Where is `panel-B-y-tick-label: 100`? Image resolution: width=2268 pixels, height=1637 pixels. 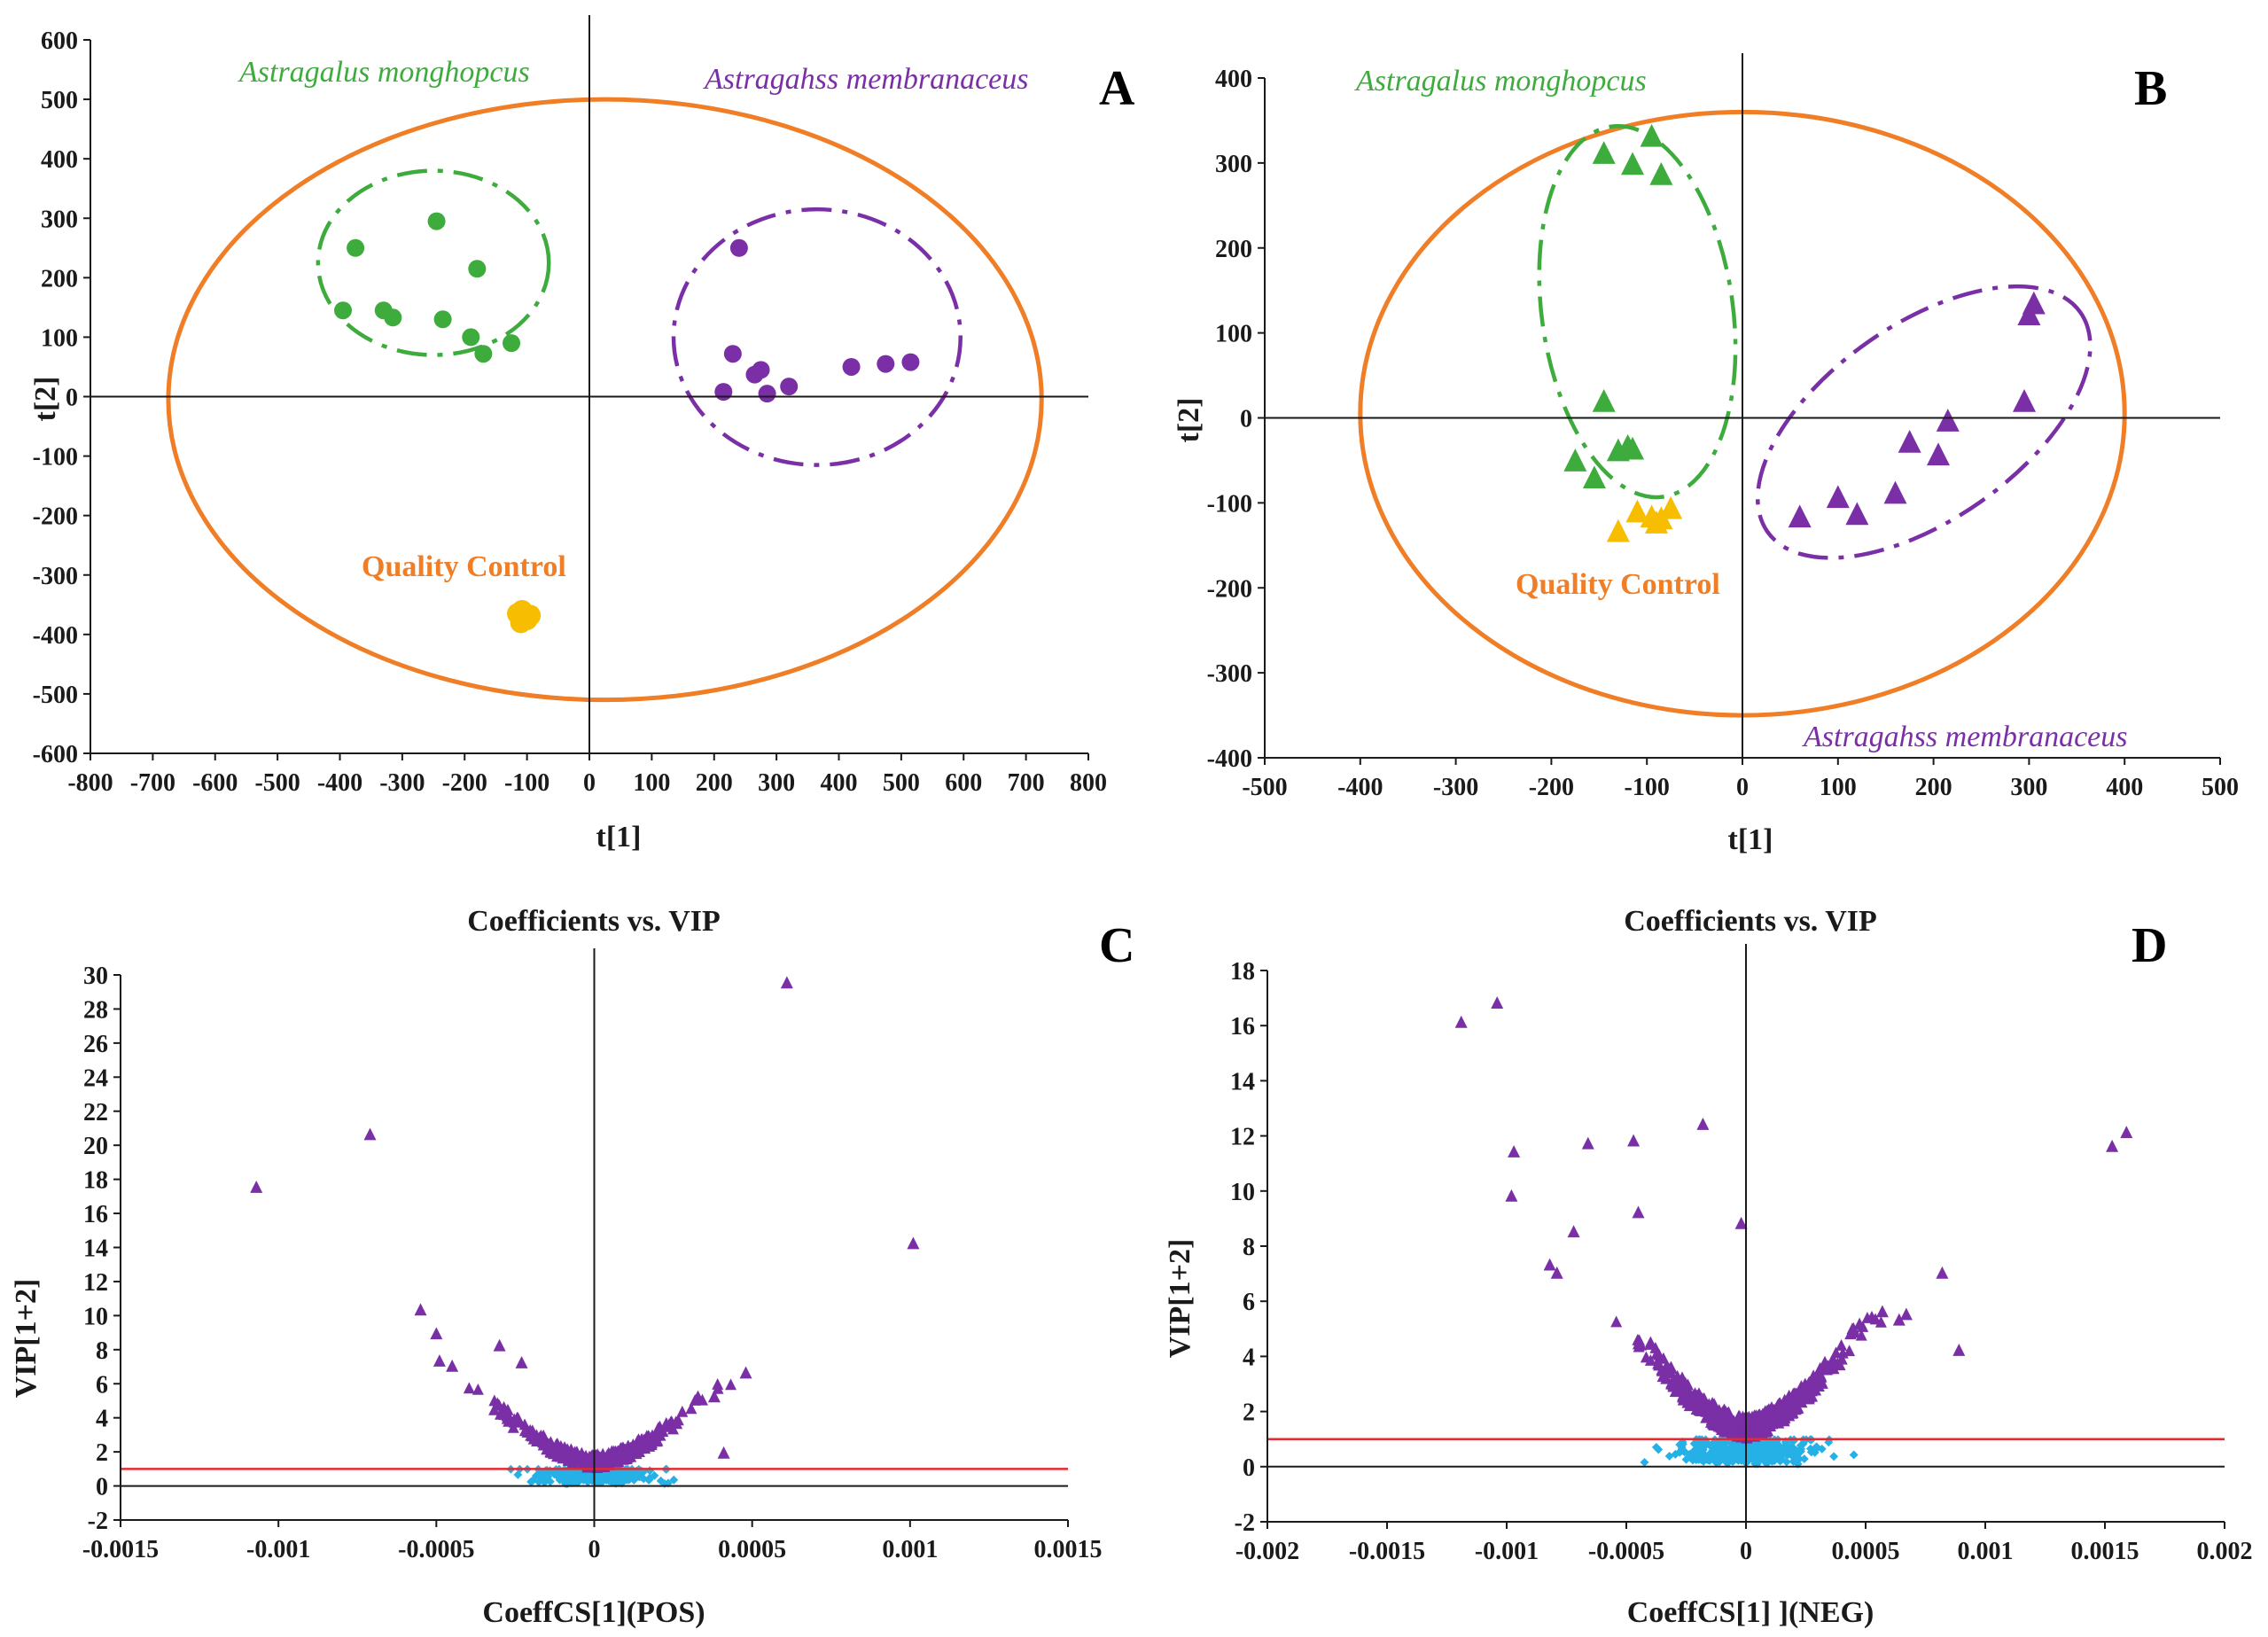
panel-B-y-tick-label: 100 is located at coordinates (1233, 334).